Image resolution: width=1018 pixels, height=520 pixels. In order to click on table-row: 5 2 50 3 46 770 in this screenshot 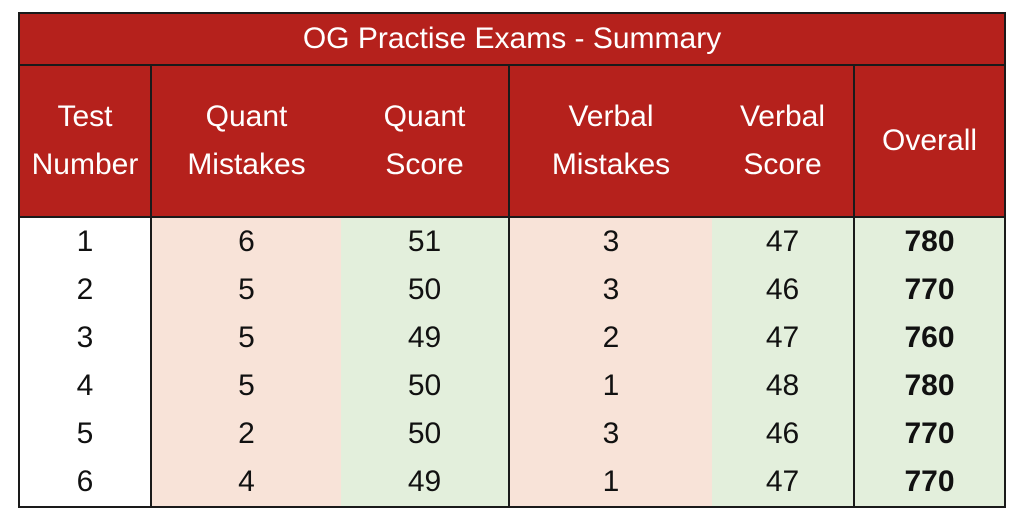, I will do `click(512, 434)`.